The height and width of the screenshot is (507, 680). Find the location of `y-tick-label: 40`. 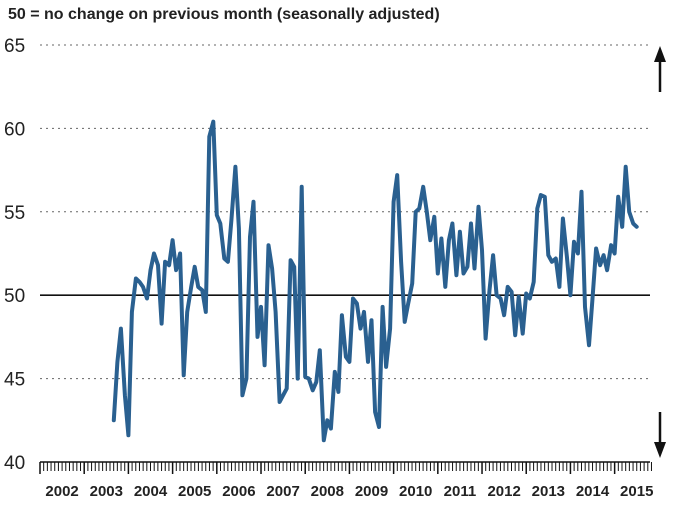

y-tick-label: 40 is located at coordinates (14, 463).